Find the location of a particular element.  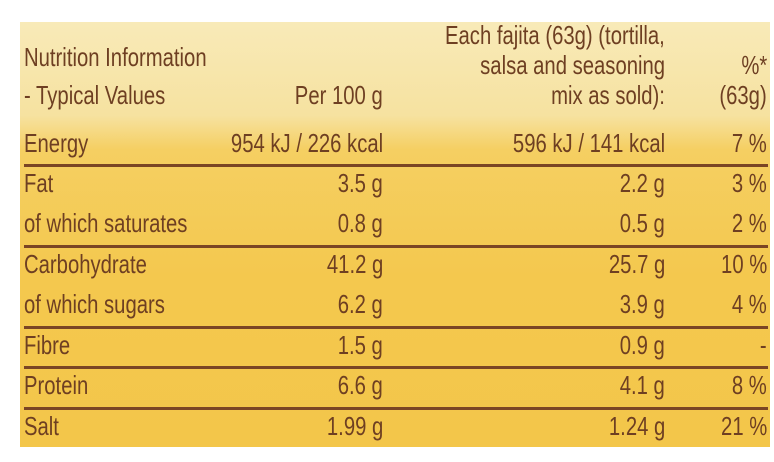

per-100g-value: 3.5 g is located at coordinates (360, 183).